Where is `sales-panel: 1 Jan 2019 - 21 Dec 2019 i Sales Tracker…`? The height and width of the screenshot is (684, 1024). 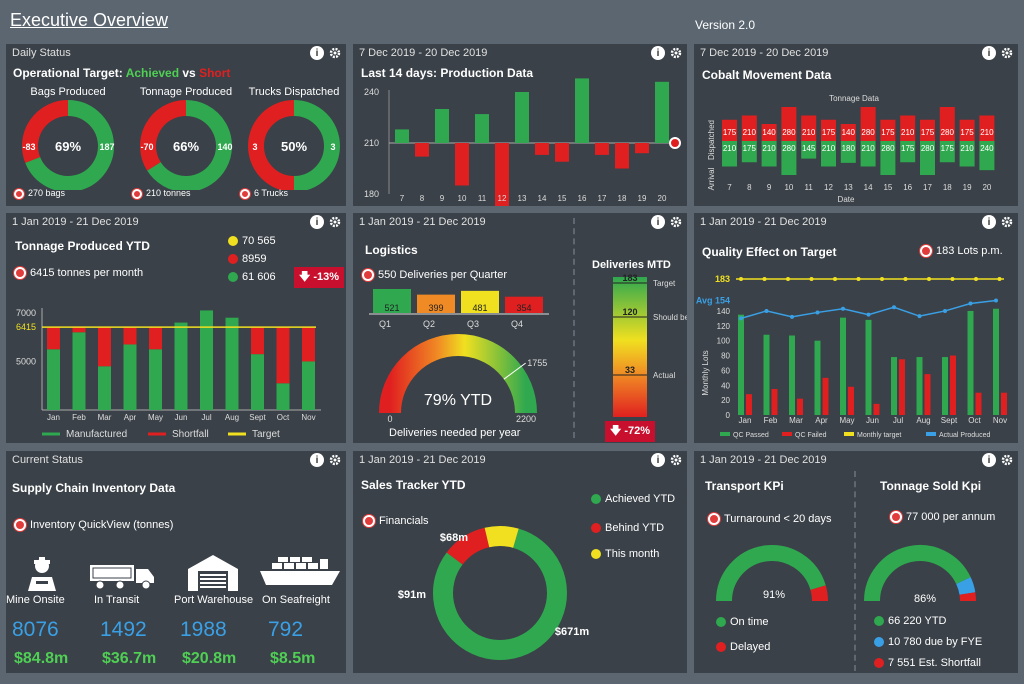
sales-panel: 1 Jan 2019 - 21 Dec 2019 i Sales Tracker… is located at coordinates (520, 562).